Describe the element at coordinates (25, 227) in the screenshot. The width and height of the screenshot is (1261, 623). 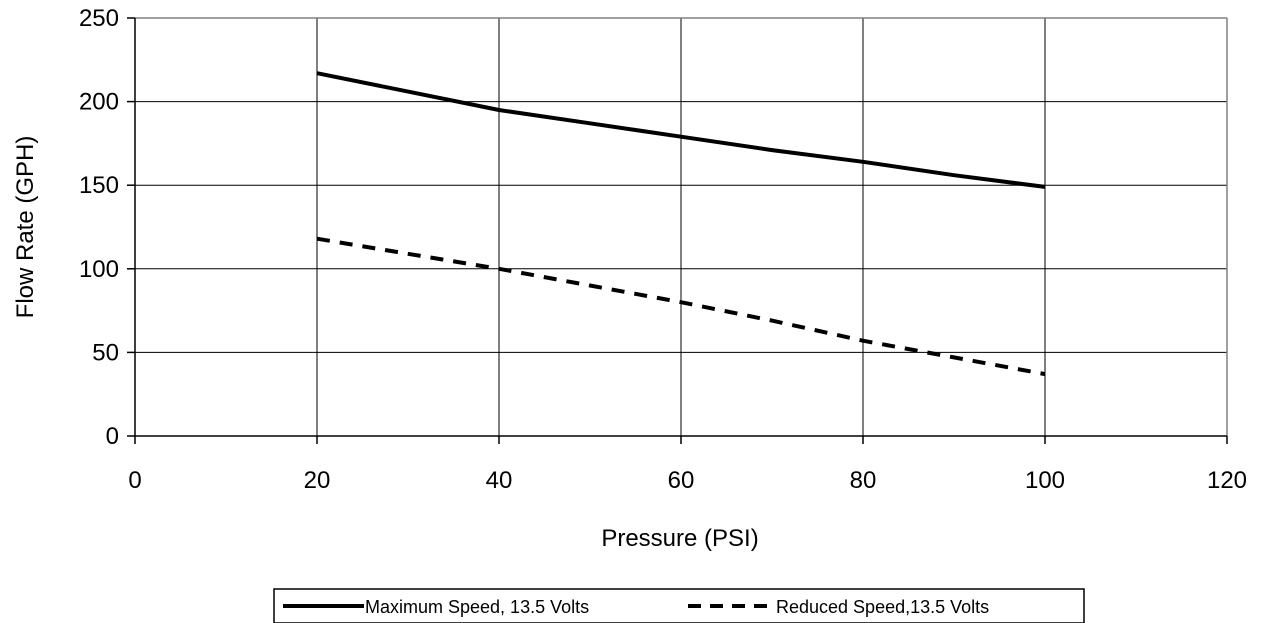
I see `y-axis-title: Flow Rate (GPH)` at that location.